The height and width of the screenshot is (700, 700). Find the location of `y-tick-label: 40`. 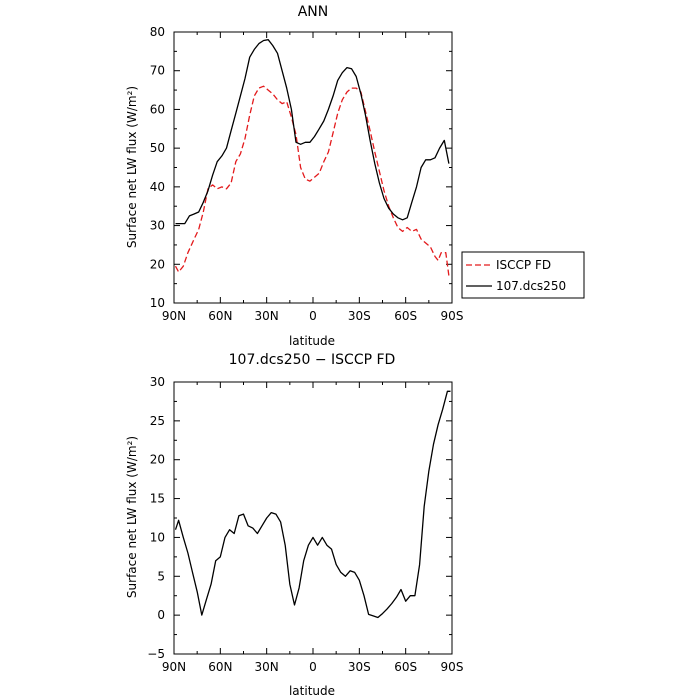

y-tick-label: 40 is located at coordinates (157, 187).